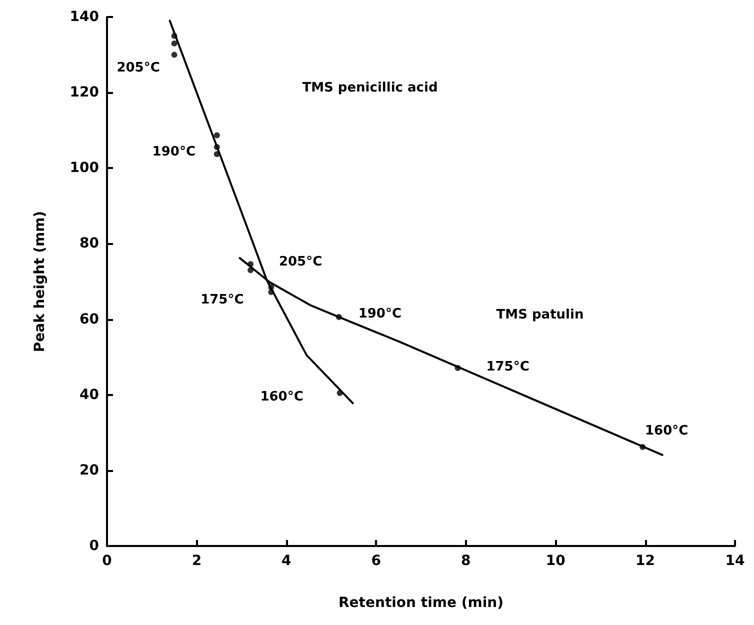 The height and width of the screenshot is (625, 754). I want to click on annotation: TMS penicillic acid, so click(370, 88).